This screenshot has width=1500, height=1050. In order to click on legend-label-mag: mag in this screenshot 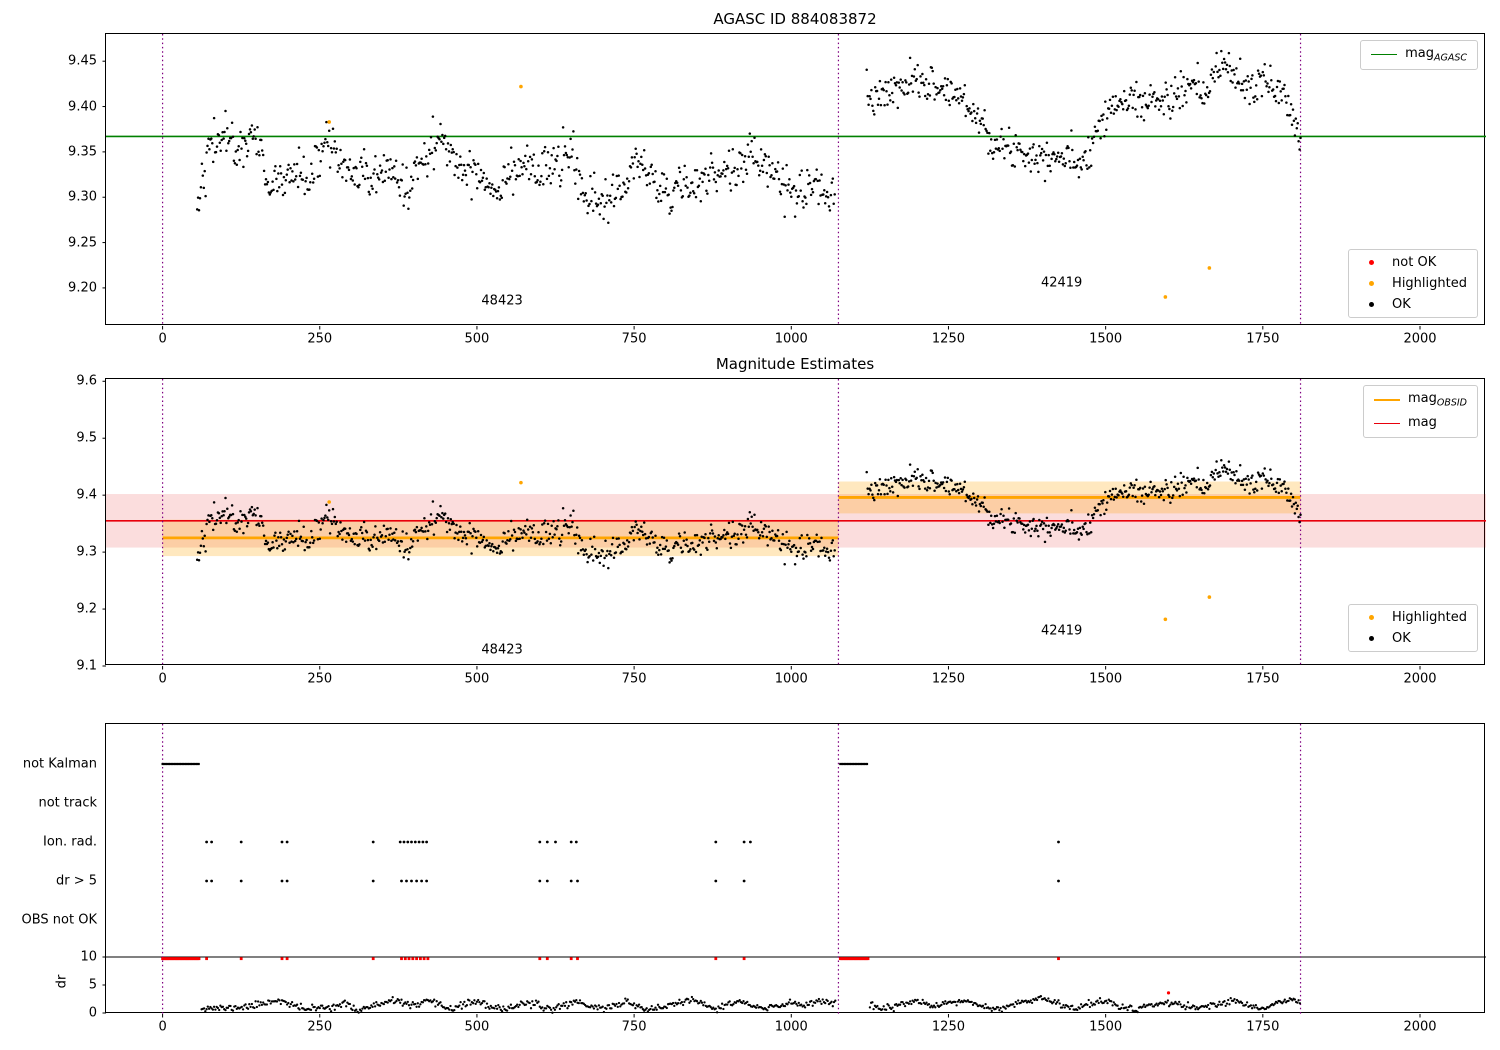, I will do `click(1422, 422)`.